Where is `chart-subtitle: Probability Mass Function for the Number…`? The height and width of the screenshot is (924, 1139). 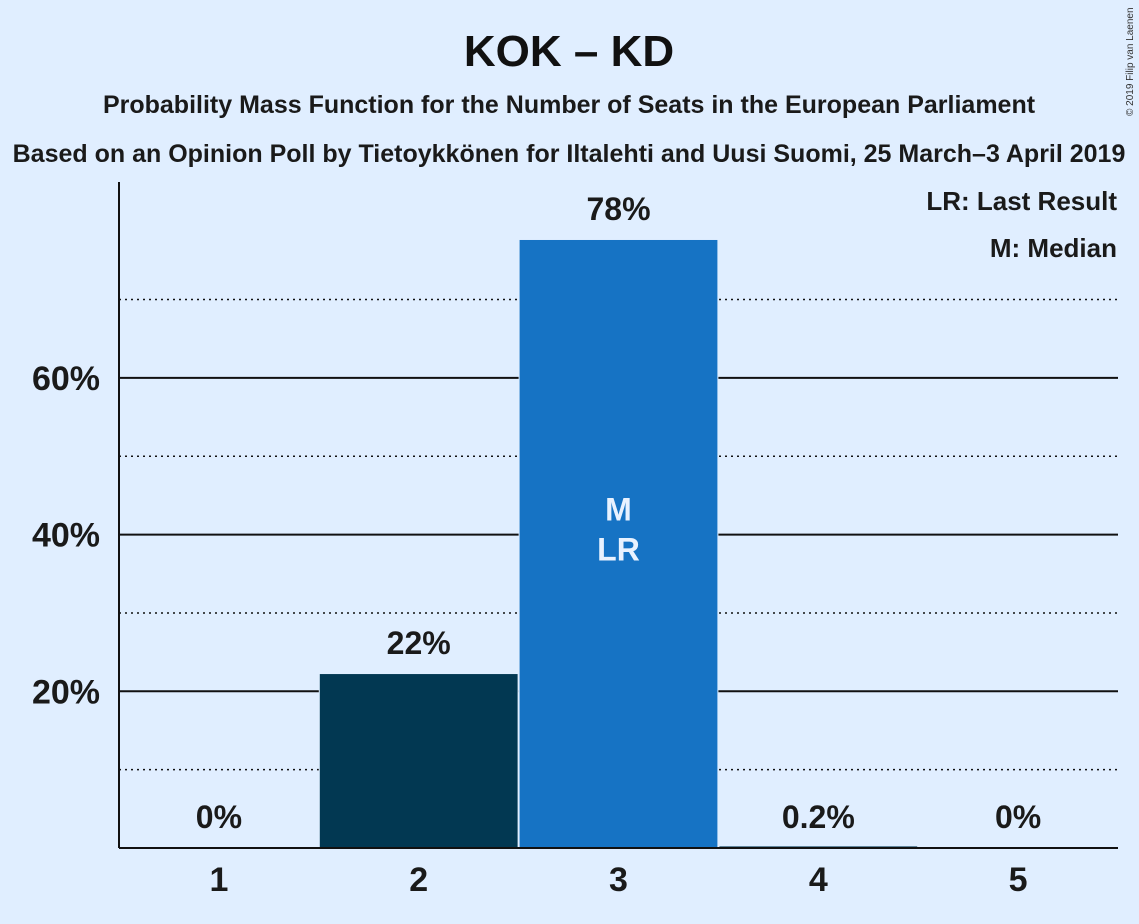
chart-subtitle: Probability Mass Function for the Number… is located at coordinates (569, 105).